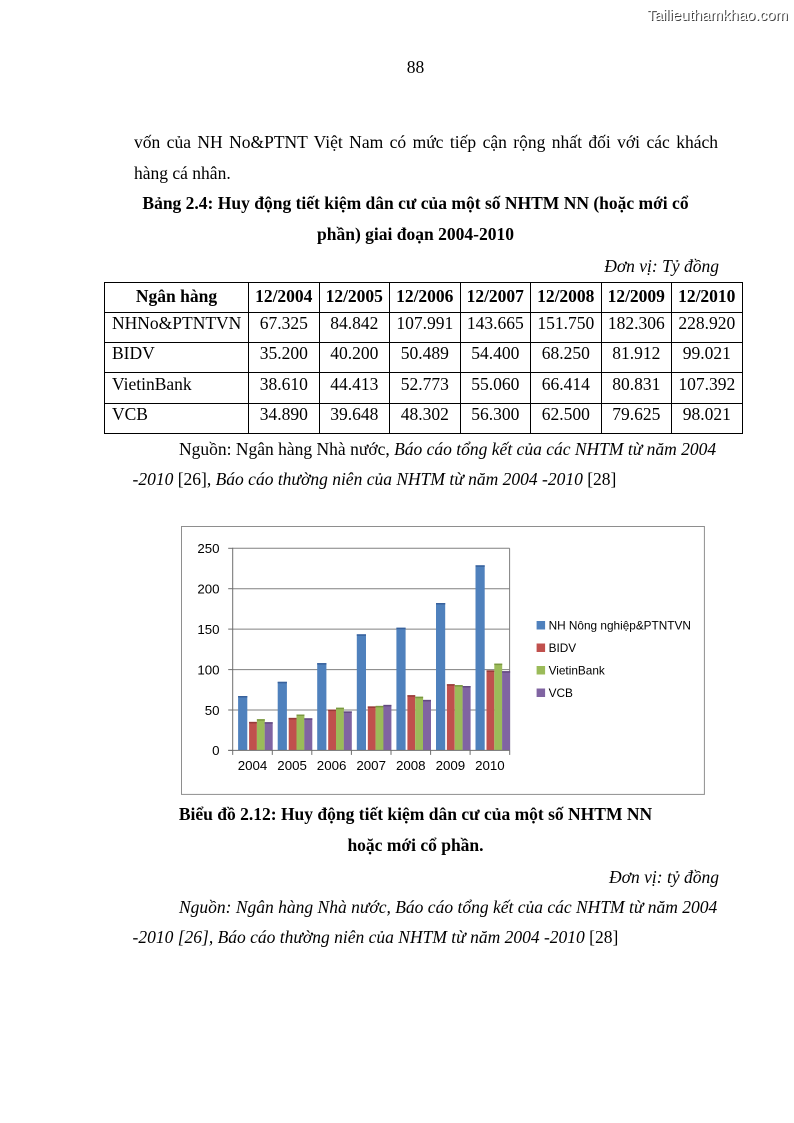  What do you see at coordinates (208, 589) in the screenshot?
I see `svg-text: 200` at bounding box center [208, 589].